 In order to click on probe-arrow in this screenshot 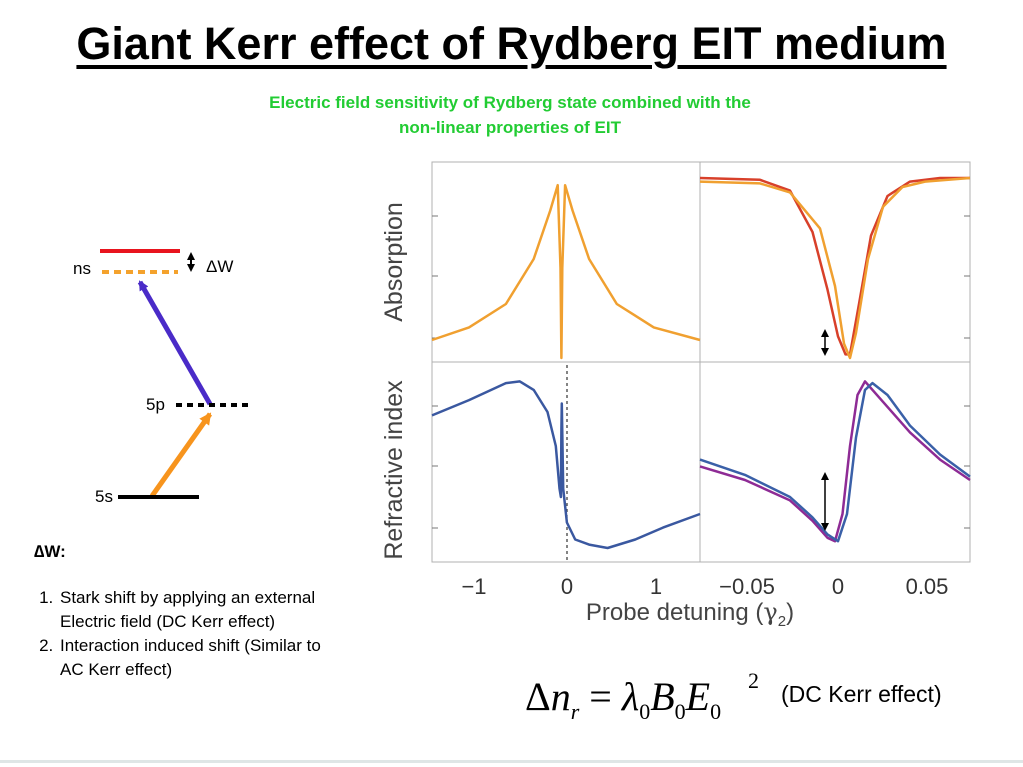, I will do `click(181, 455)`.